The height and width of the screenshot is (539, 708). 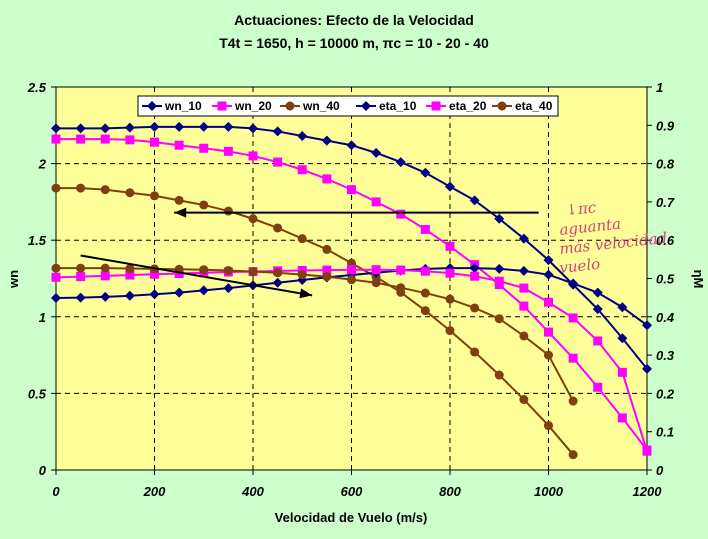 I want to click on chart-title: Actuaciones: Efecto de la Velocidad, so click(x=354, y=20).